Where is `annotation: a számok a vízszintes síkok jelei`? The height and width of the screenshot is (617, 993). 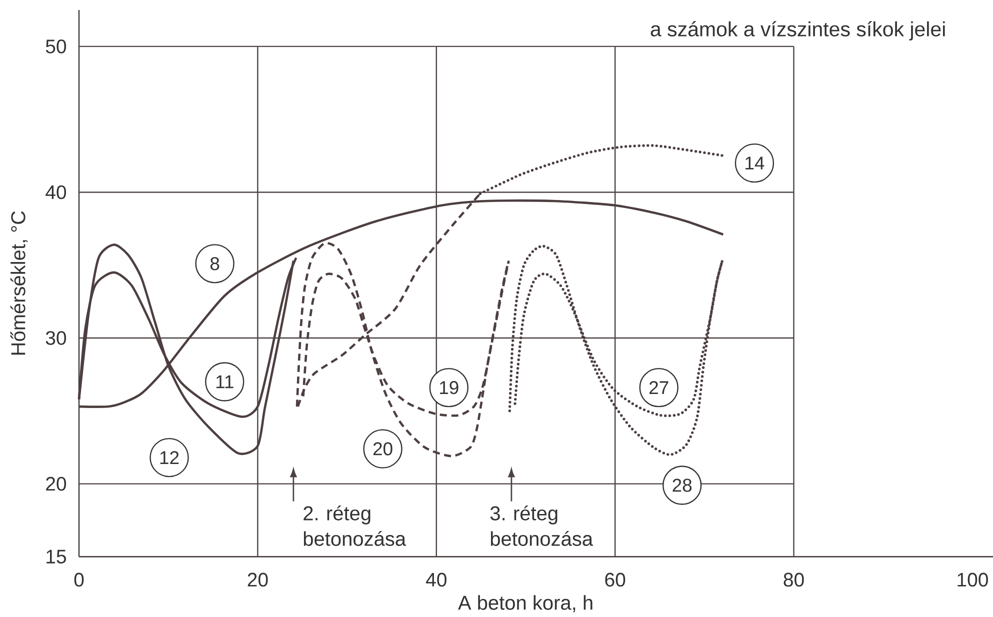 annotation: a számok a vízszintes síkok jelei is located at coordinates (797, 30).